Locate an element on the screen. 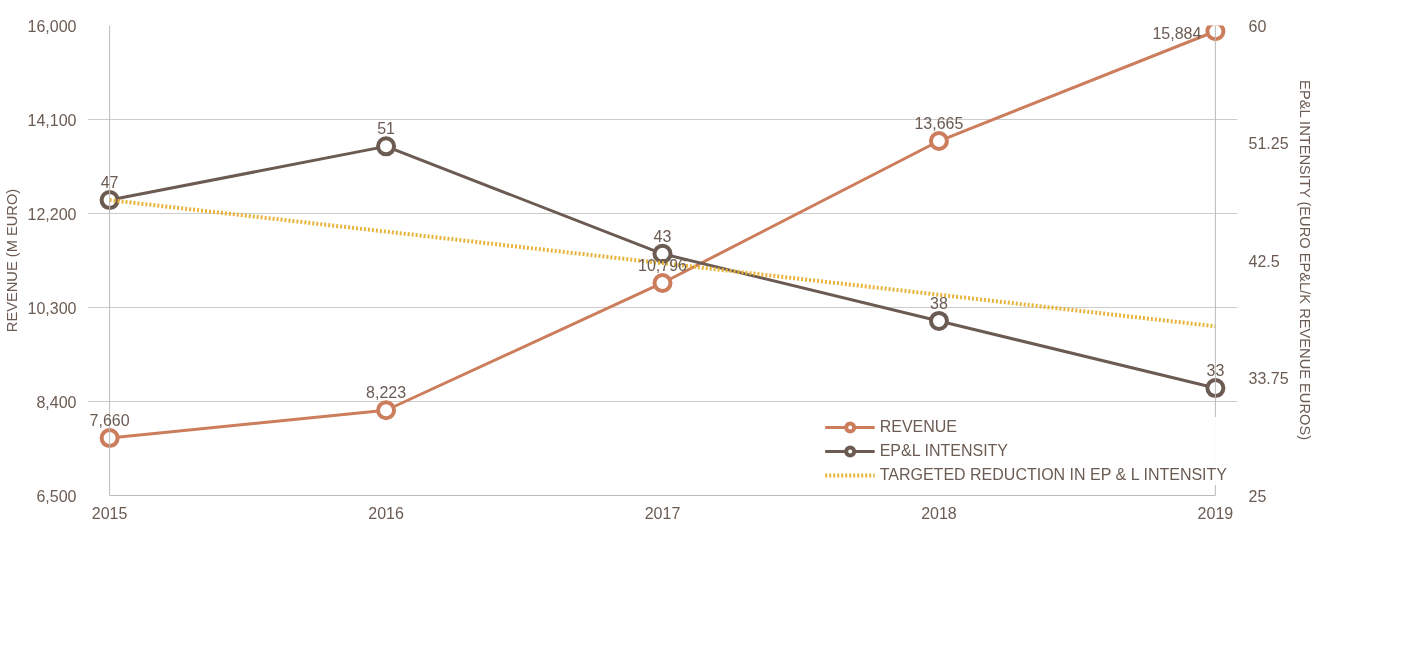 The image size is (1424, 666). y-tick-label: 12,200 is located at coordinates (52, 214).